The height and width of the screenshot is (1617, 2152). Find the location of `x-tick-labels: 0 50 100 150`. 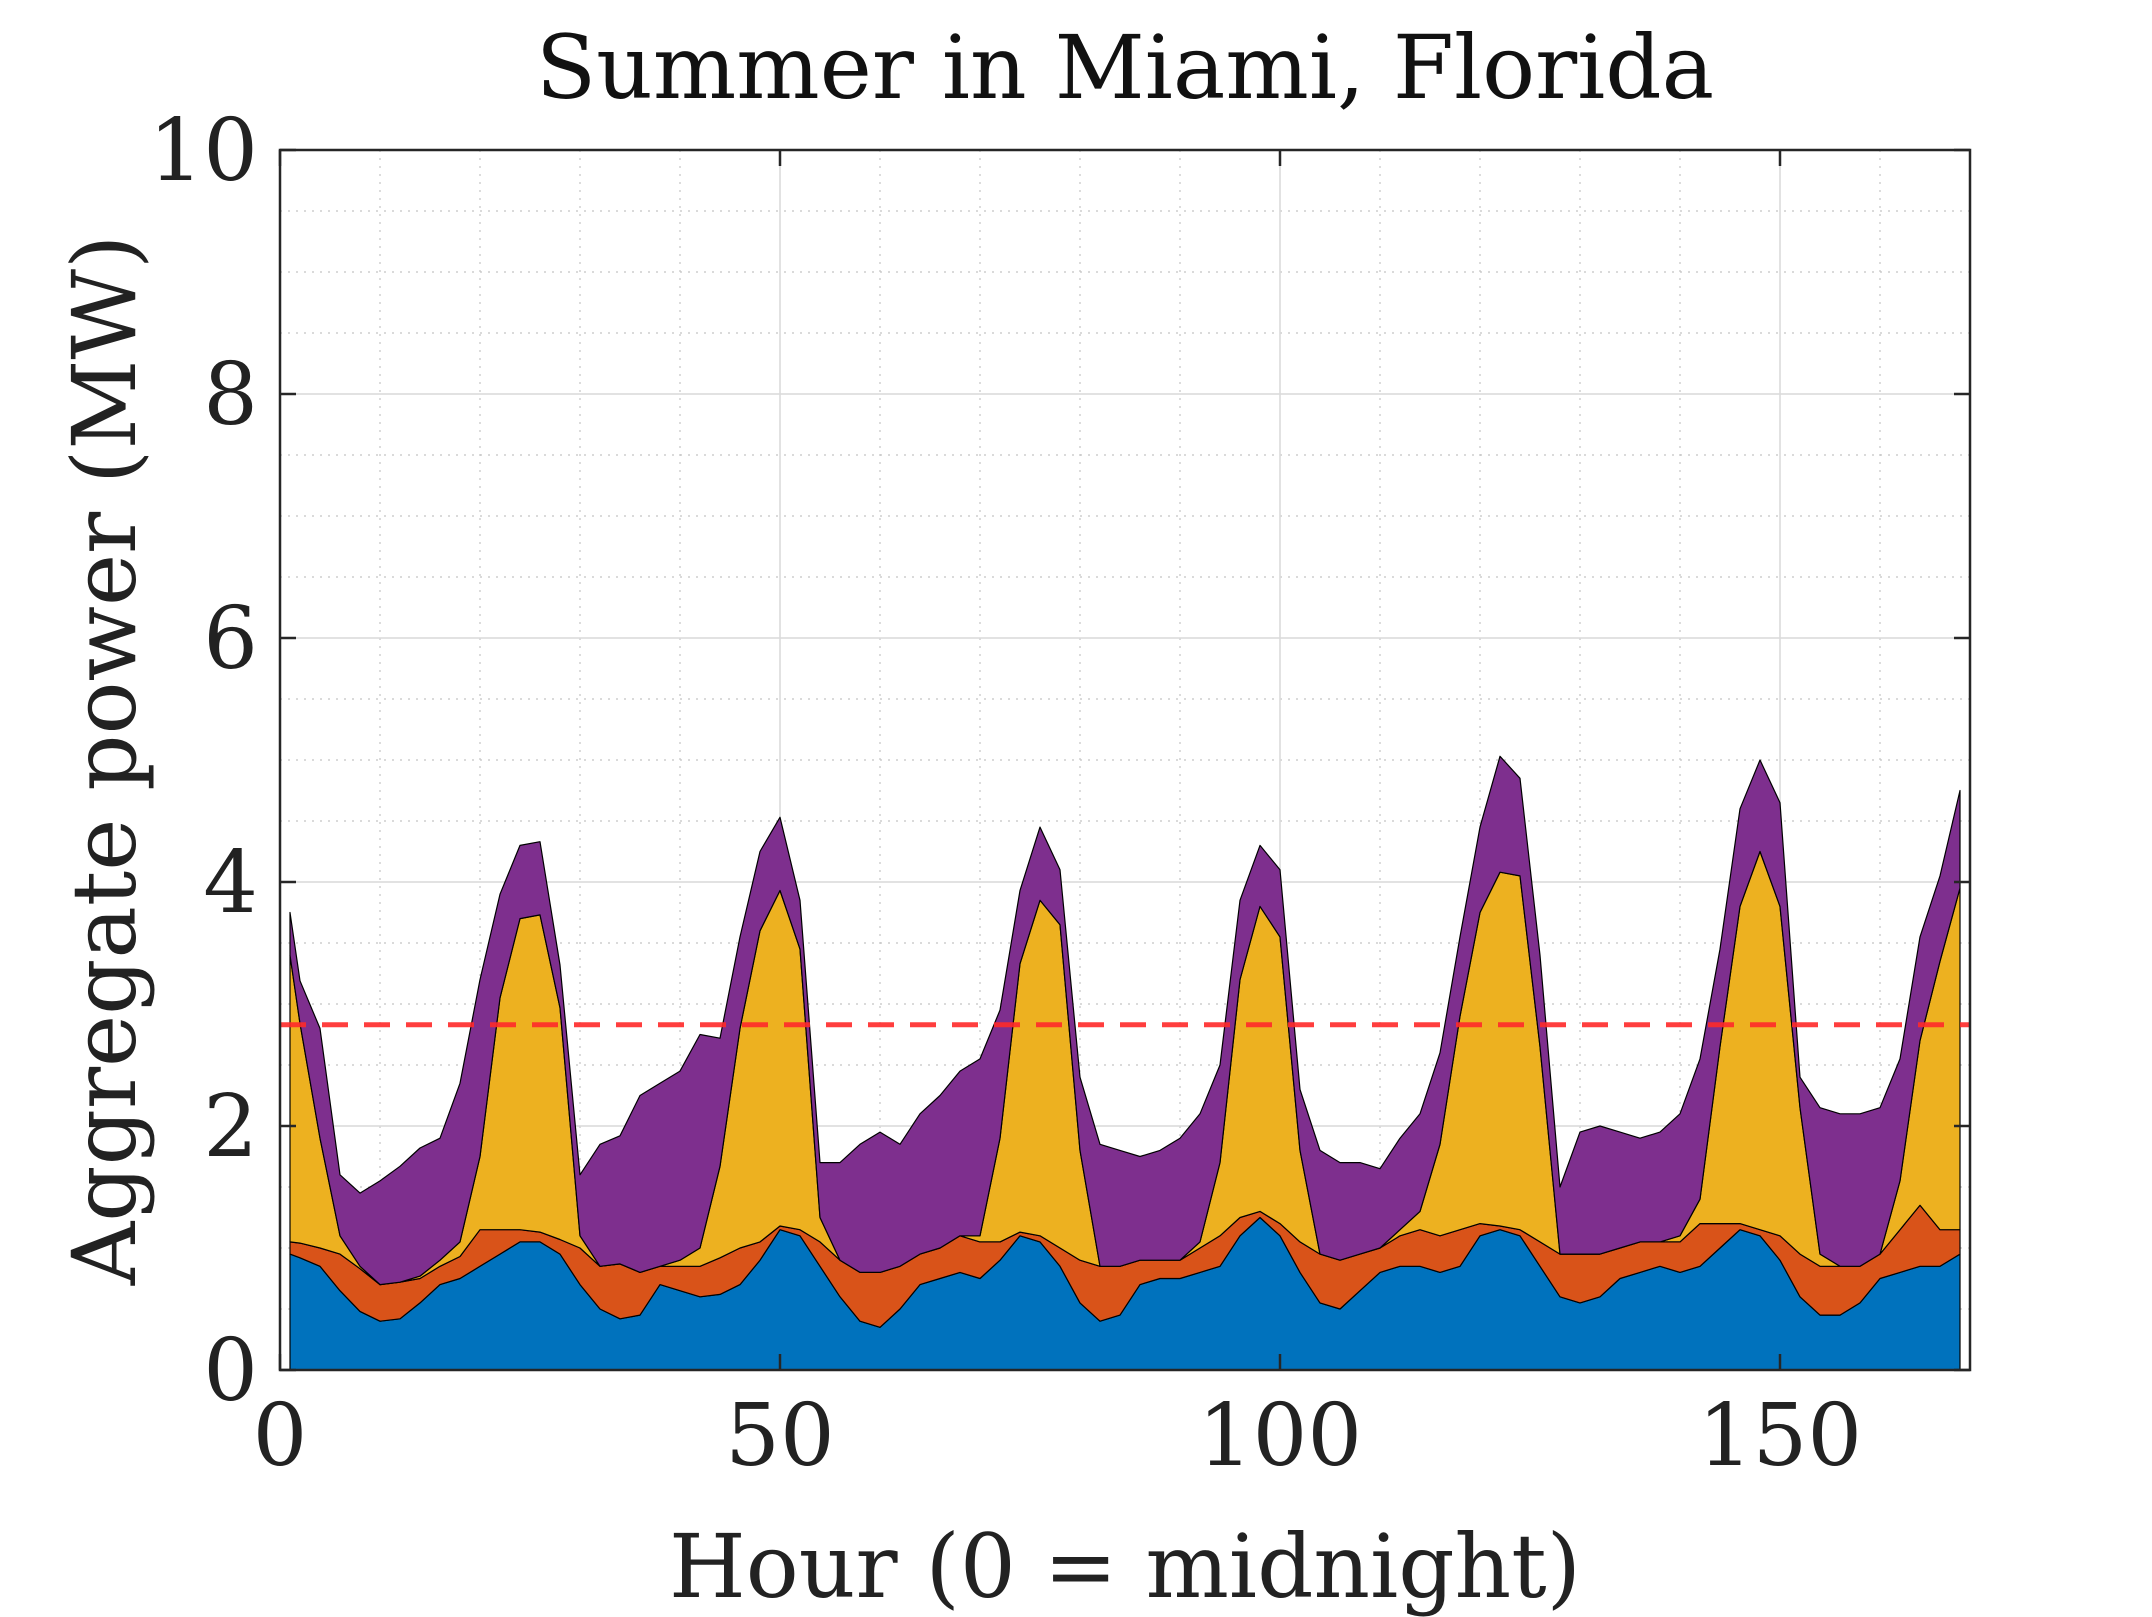

x-tick-labels: 0 50 100 150 is located at coordinates (1057, 1436).